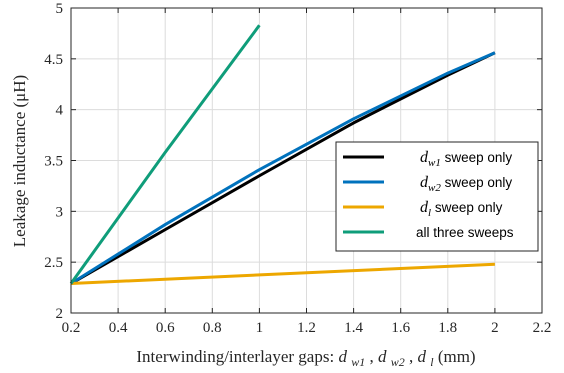  What do you see at coordinates (434, 188) in the screenshot?
I see `legend-label-sub: w2` at bounding box center [434, 188].